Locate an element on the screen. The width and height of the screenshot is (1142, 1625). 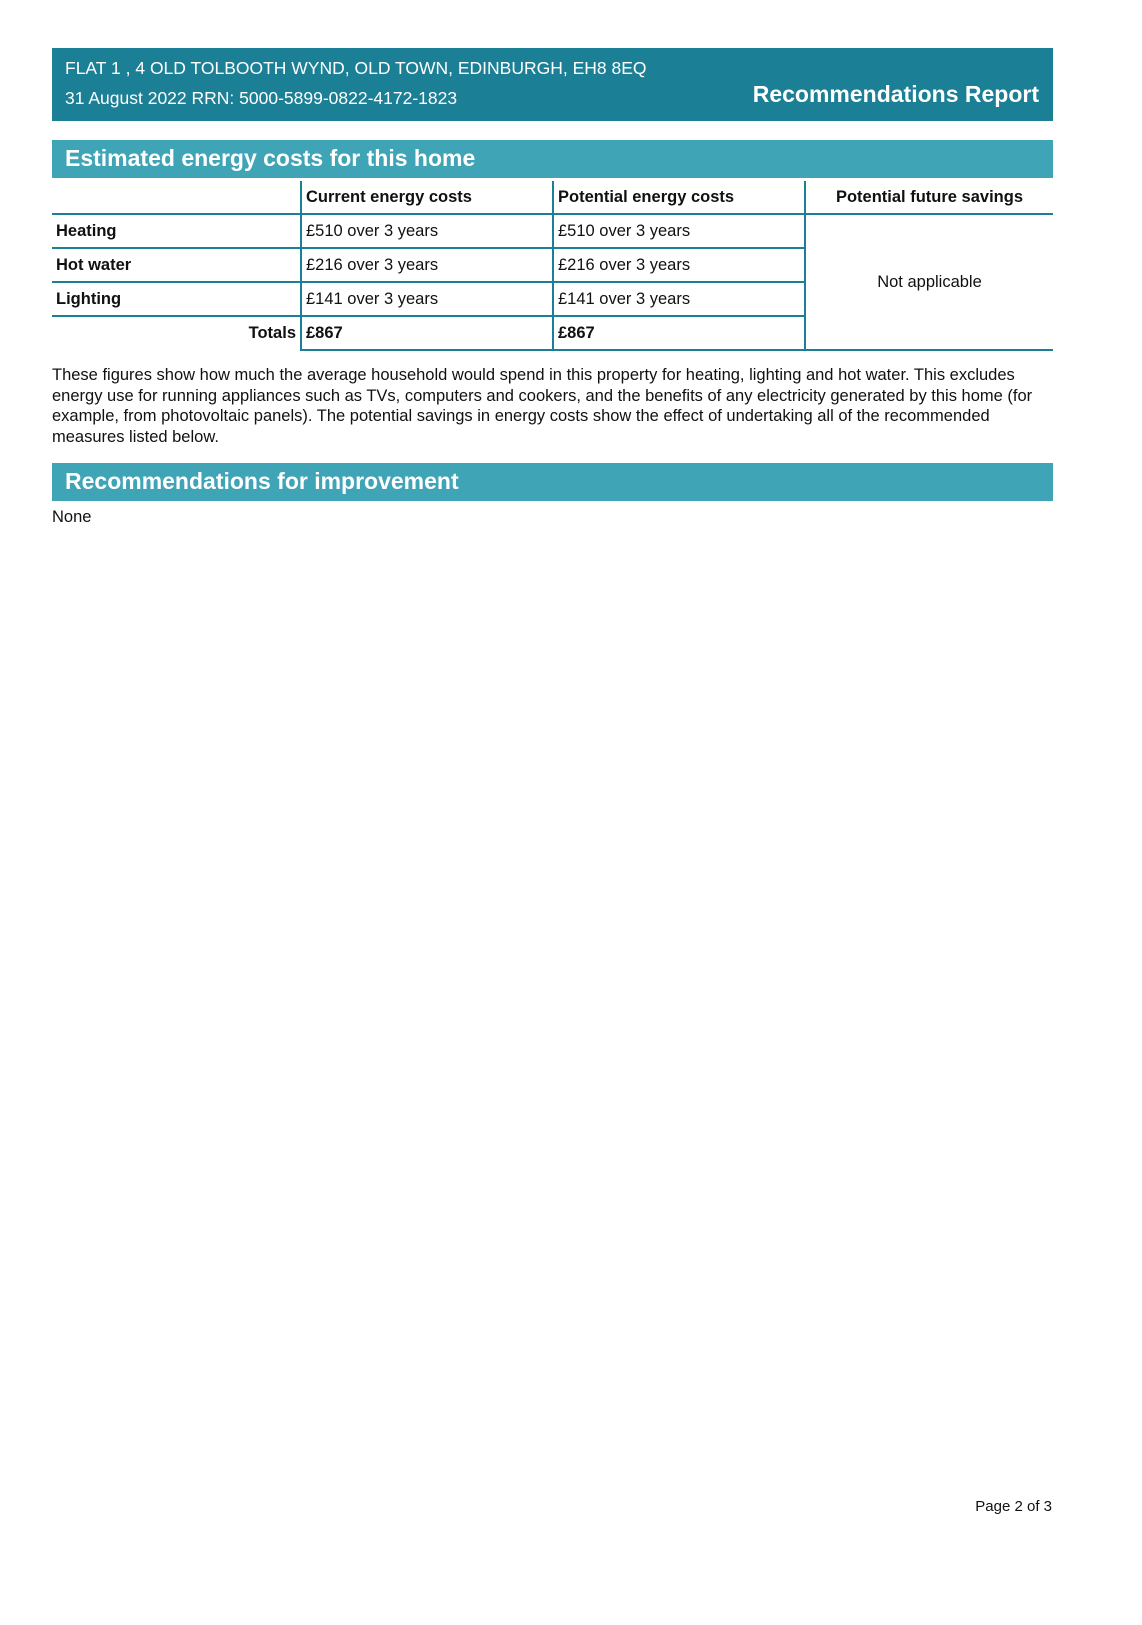
page-number: Page 2 of 3 is located at coordinates (1013, 1506).